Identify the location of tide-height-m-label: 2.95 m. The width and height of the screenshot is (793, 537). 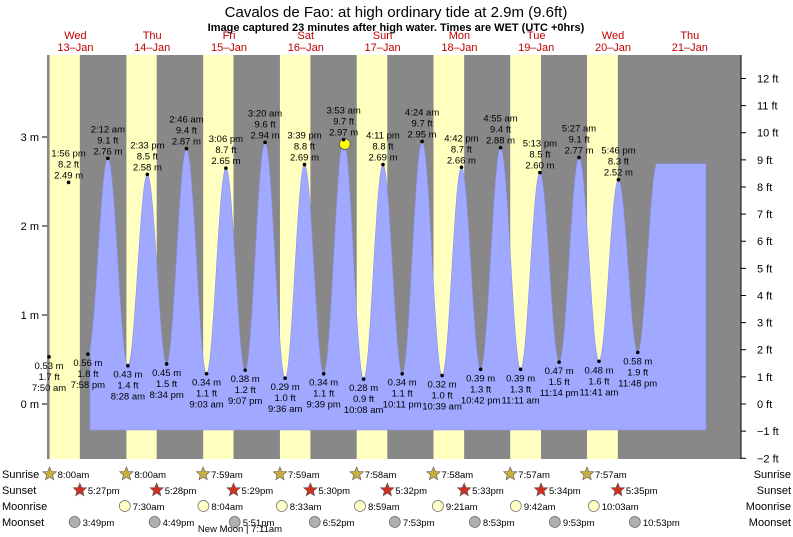
(422, 134).